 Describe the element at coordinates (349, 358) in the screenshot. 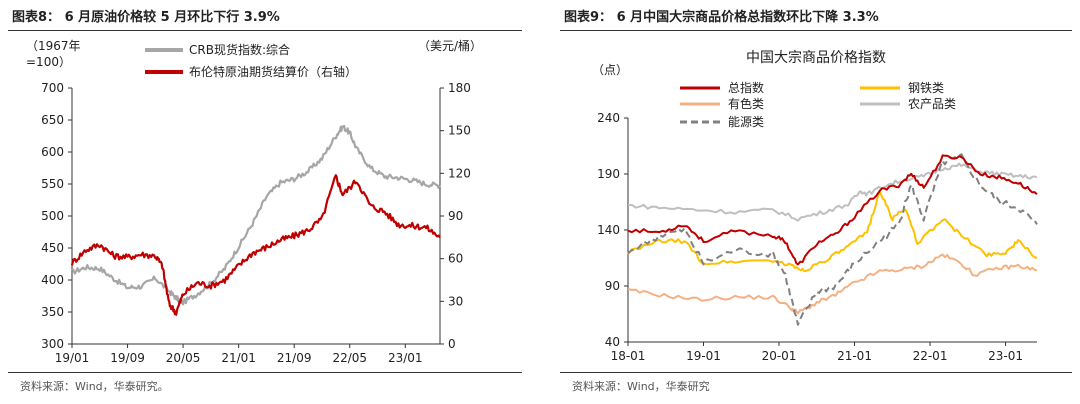

I see `x-tick-label: 22/05` at that location.